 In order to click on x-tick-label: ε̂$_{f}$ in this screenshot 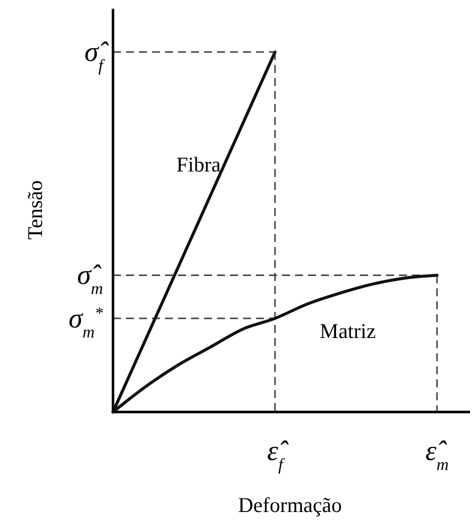, I will do `click(278, 455)`.